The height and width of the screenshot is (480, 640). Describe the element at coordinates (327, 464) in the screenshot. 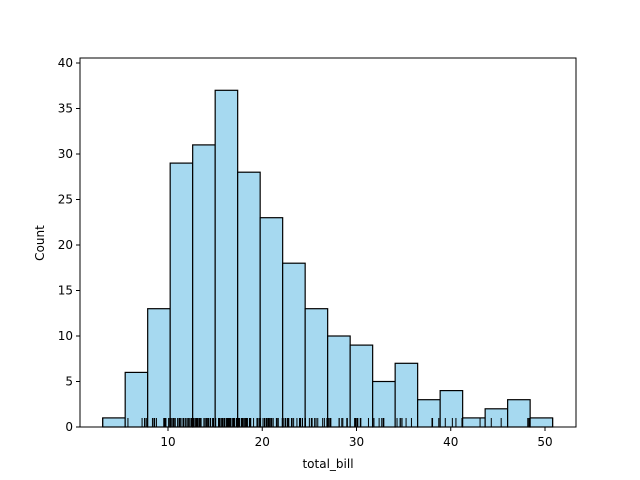

I see `x-axis-label: total_bill` at that location.